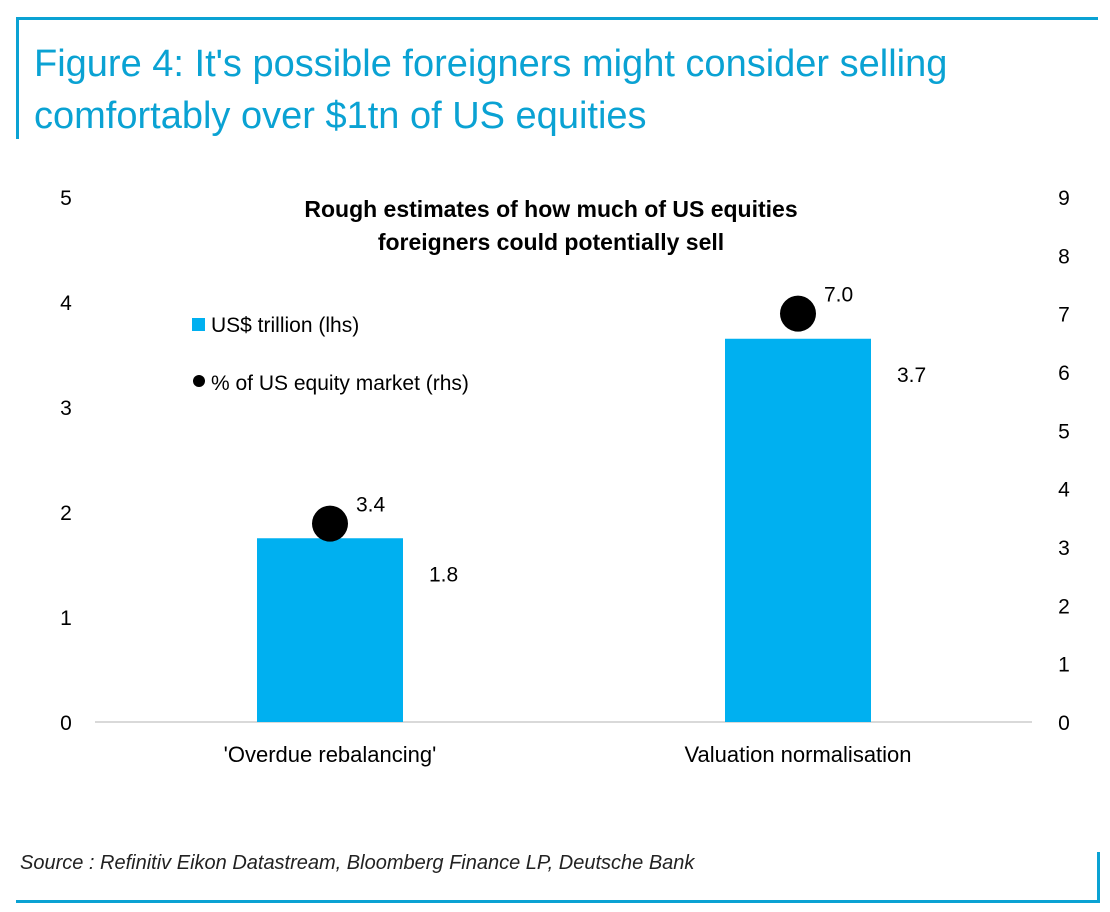  I want to click on right-rule, so click(1098, 877).